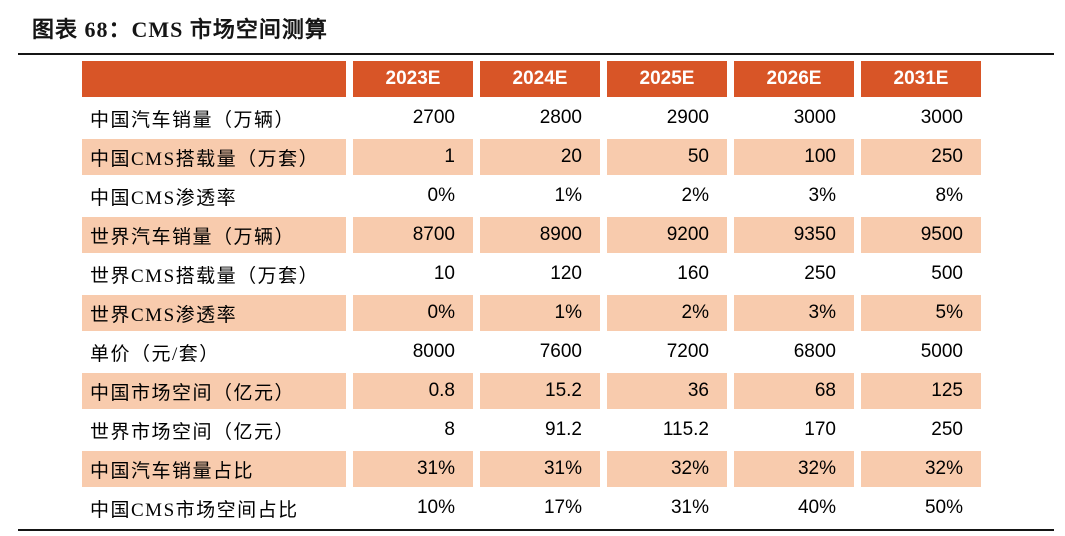 The width and height of the screenshot is (1065, 536). Describe the element at coordinates (214, 391) in the screenshot. I see `row-label: 中国市场空间（亿元）` at that location.